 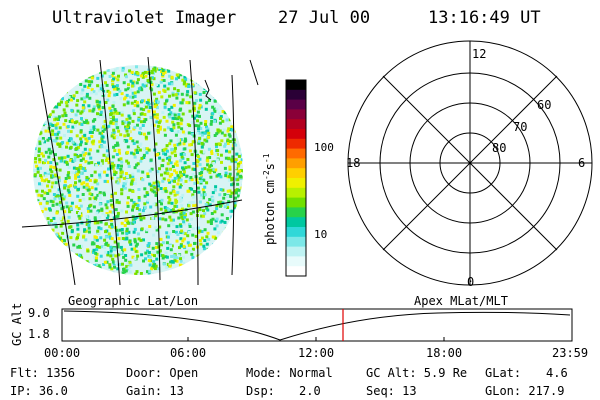 I want to click on time-tick-1800: 18:00, so click(x=444, y=353).